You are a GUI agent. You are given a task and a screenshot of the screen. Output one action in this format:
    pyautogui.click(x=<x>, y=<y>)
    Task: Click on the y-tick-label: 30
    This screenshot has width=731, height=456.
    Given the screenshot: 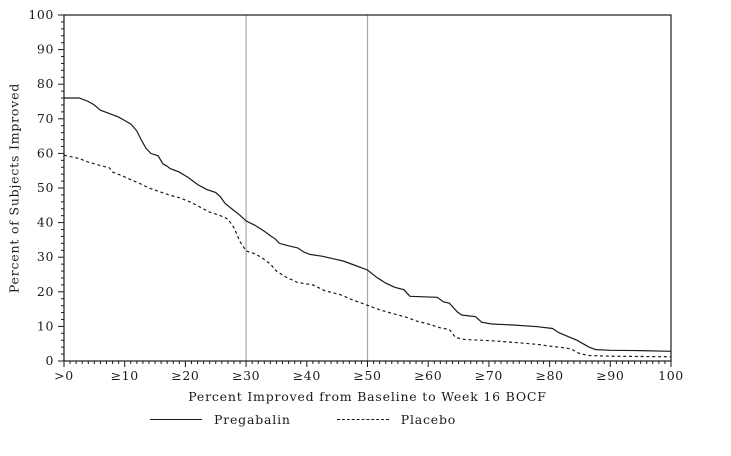 What is the action you would take?
    pyautogui.click(x=45, y=256)
    